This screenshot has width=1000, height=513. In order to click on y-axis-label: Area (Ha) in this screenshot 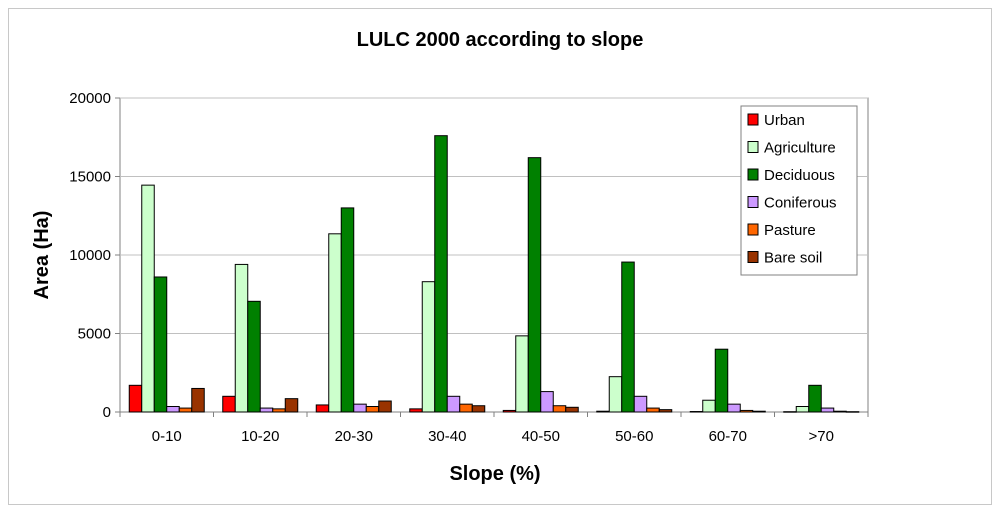, I will do `click(42, 255)`.